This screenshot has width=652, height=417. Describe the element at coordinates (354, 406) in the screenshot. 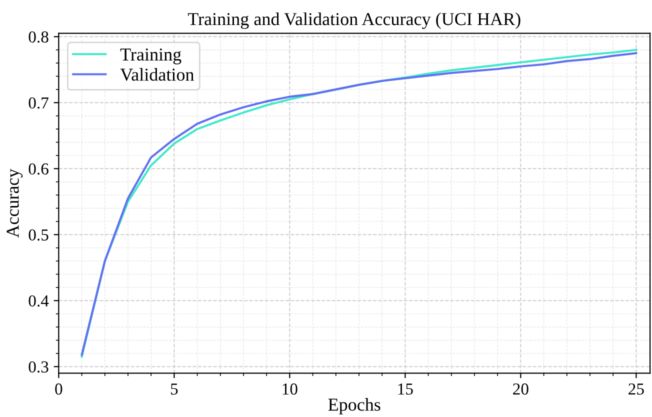

I see `x-axis-title: Epochs` at that location.